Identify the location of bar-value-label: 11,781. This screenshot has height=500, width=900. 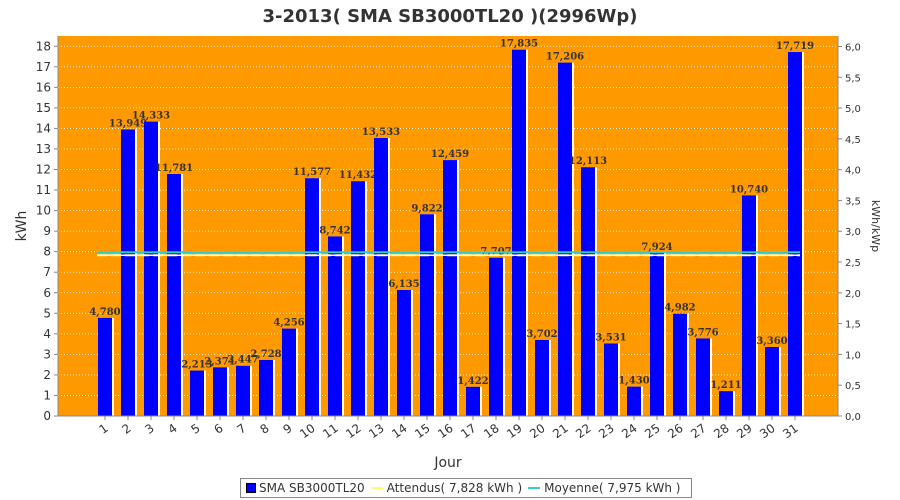
(174, 168).